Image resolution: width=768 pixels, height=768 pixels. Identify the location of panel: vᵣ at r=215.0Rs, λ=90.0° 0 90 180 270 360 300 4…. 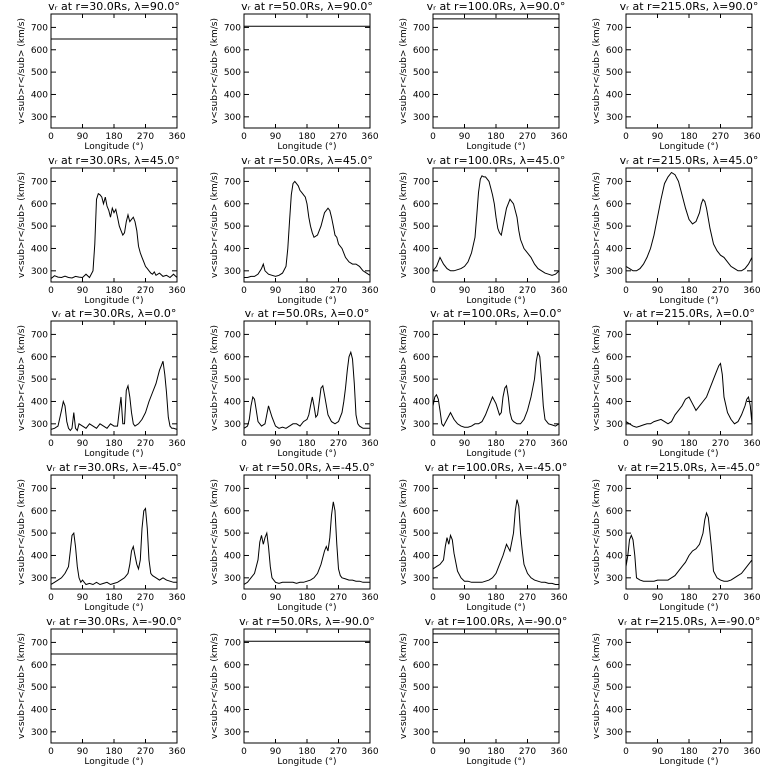
(676, 76).